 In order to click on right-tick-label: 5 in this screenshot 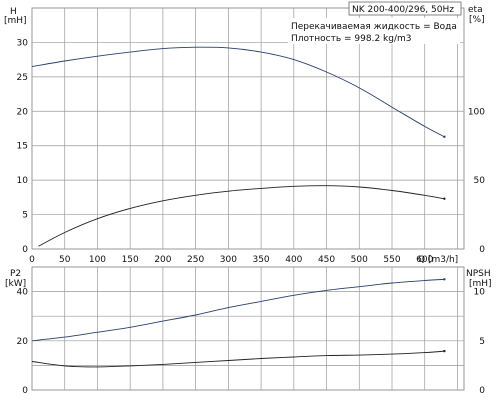, I will do `click(482, 342)`.